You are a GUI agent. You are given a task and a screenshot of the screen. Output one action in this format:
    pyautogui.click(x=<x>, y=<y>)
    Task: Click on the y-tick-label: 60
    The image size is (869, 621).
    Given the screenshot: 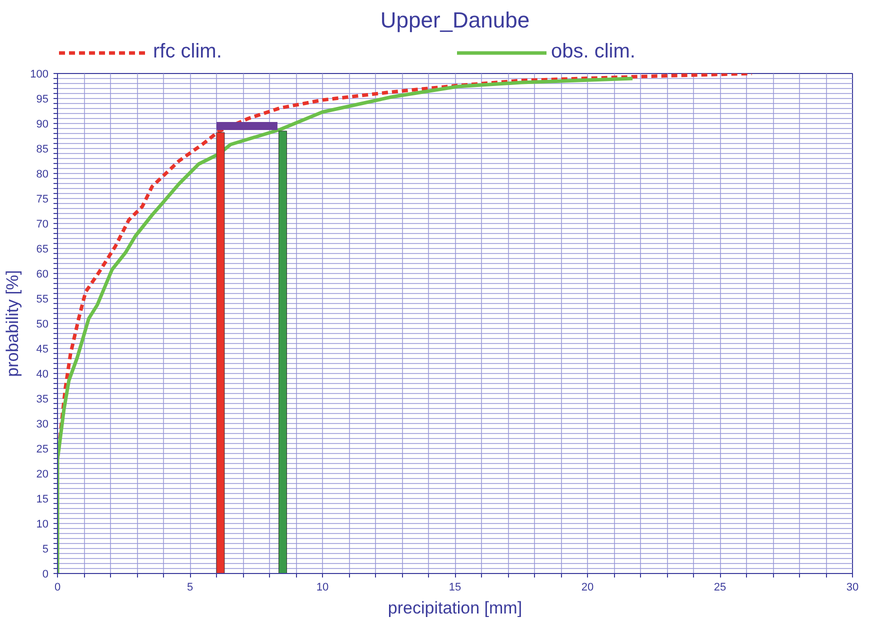 What is the action you would take?
    pyautogui.click(x=42, y=274)
    